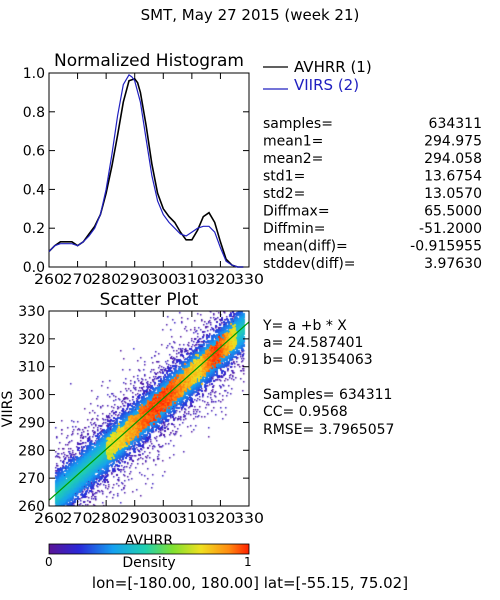 The image size is (500, 600). I want to click on histogram-x-tick-label: 320, so click(220, 280).